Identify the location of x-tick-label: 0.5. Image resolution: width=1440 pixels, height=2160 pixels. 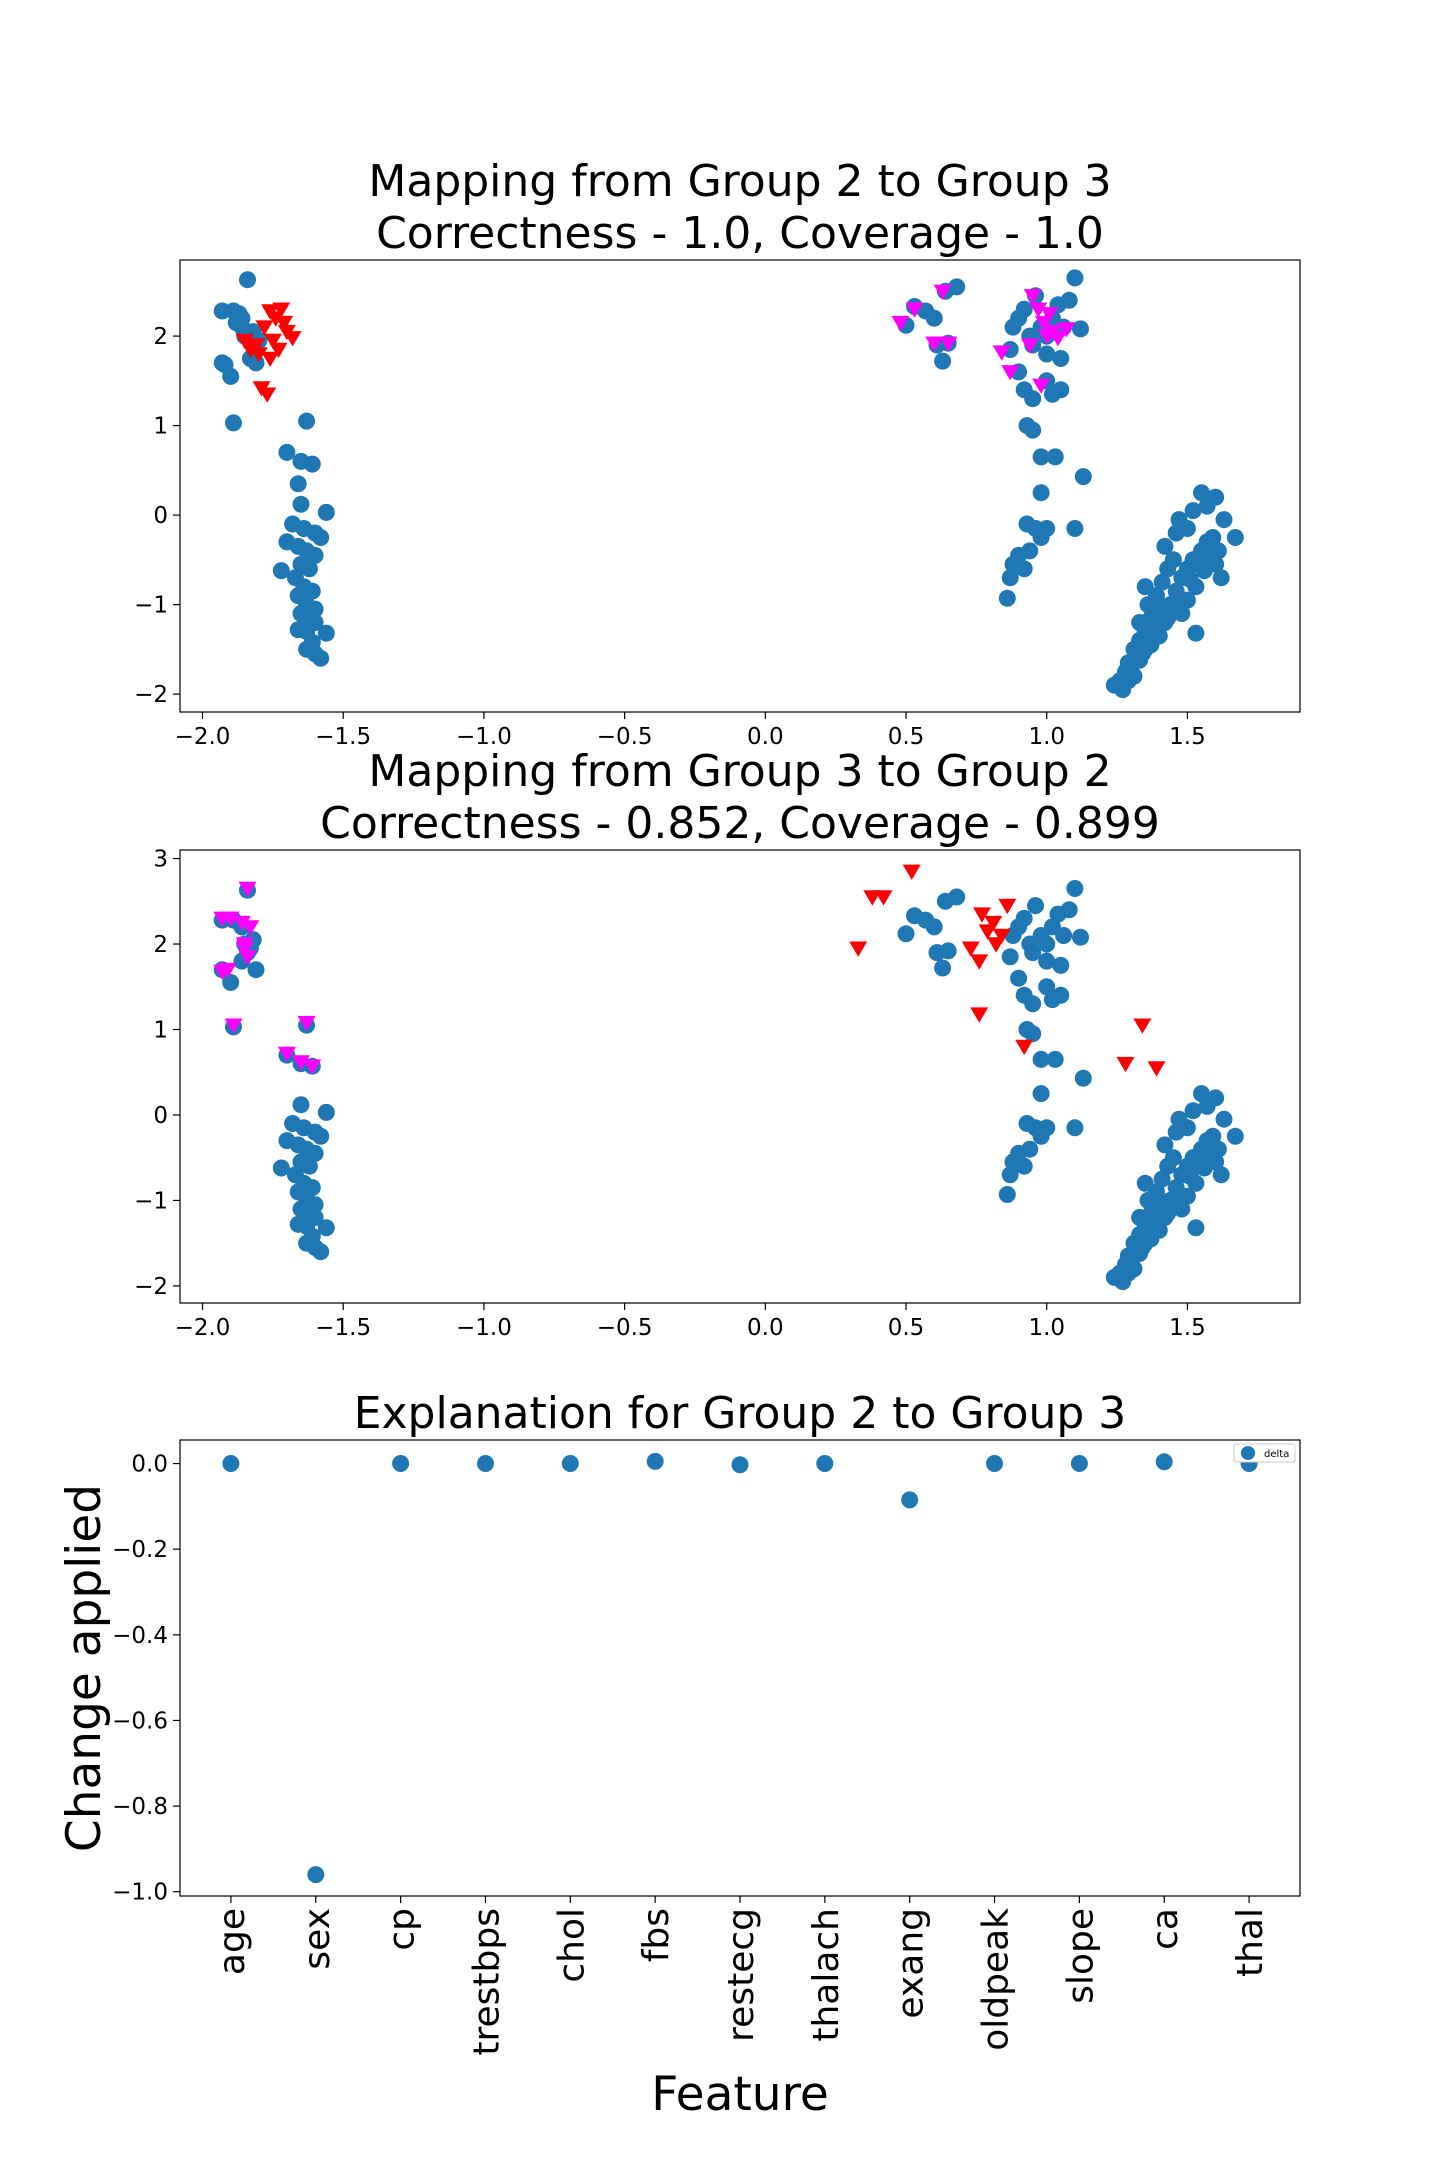
(906, 1328).